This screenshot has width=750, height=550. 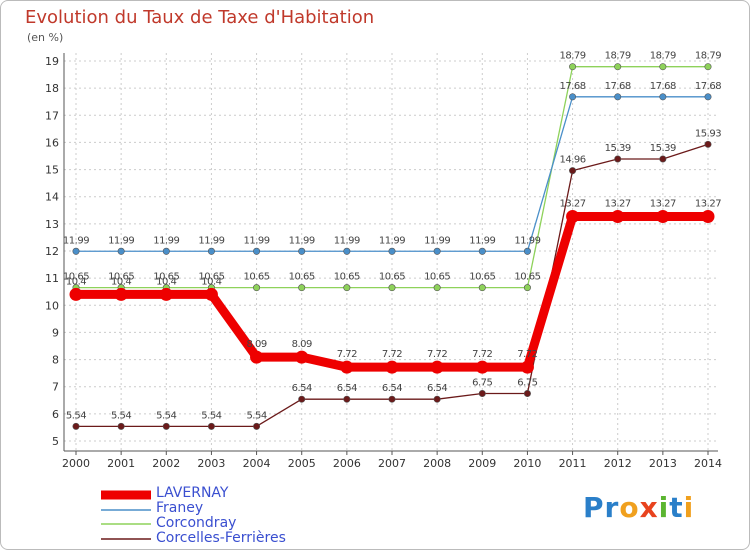 I want to click on x-tick-label: 2006, so click(x=347, y=463).